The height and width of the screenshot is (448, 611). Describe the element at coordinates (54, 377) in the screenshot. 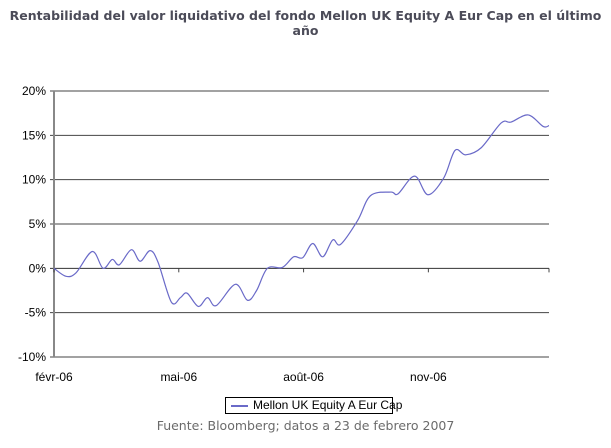

I see `x-tick-label: févr-06` at that location.